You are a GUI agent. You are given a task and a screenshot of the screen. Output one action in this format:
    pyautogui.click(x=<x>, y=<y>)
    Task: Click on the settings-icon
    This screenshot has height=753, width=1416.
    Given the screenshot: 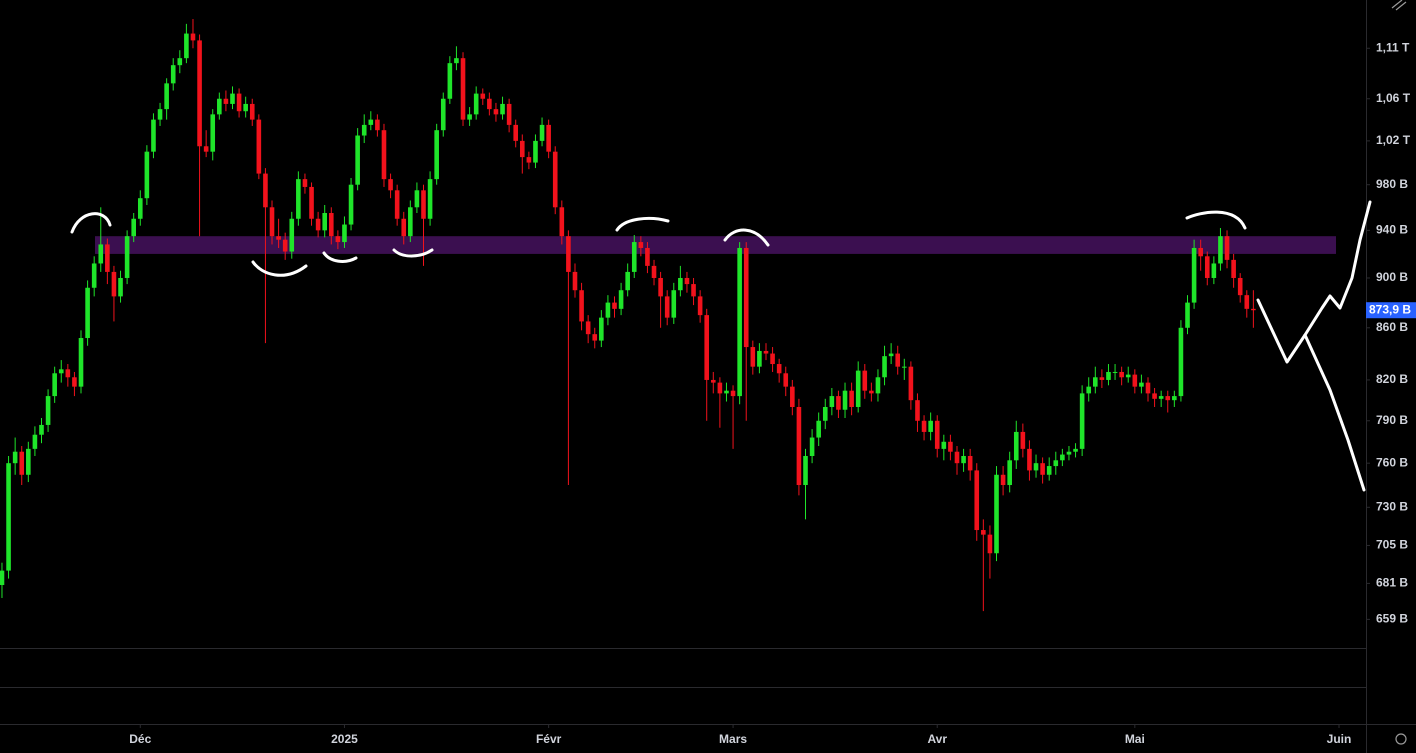 What is the action you would take?
    pyautogui.click(x=1401, y=739)
    